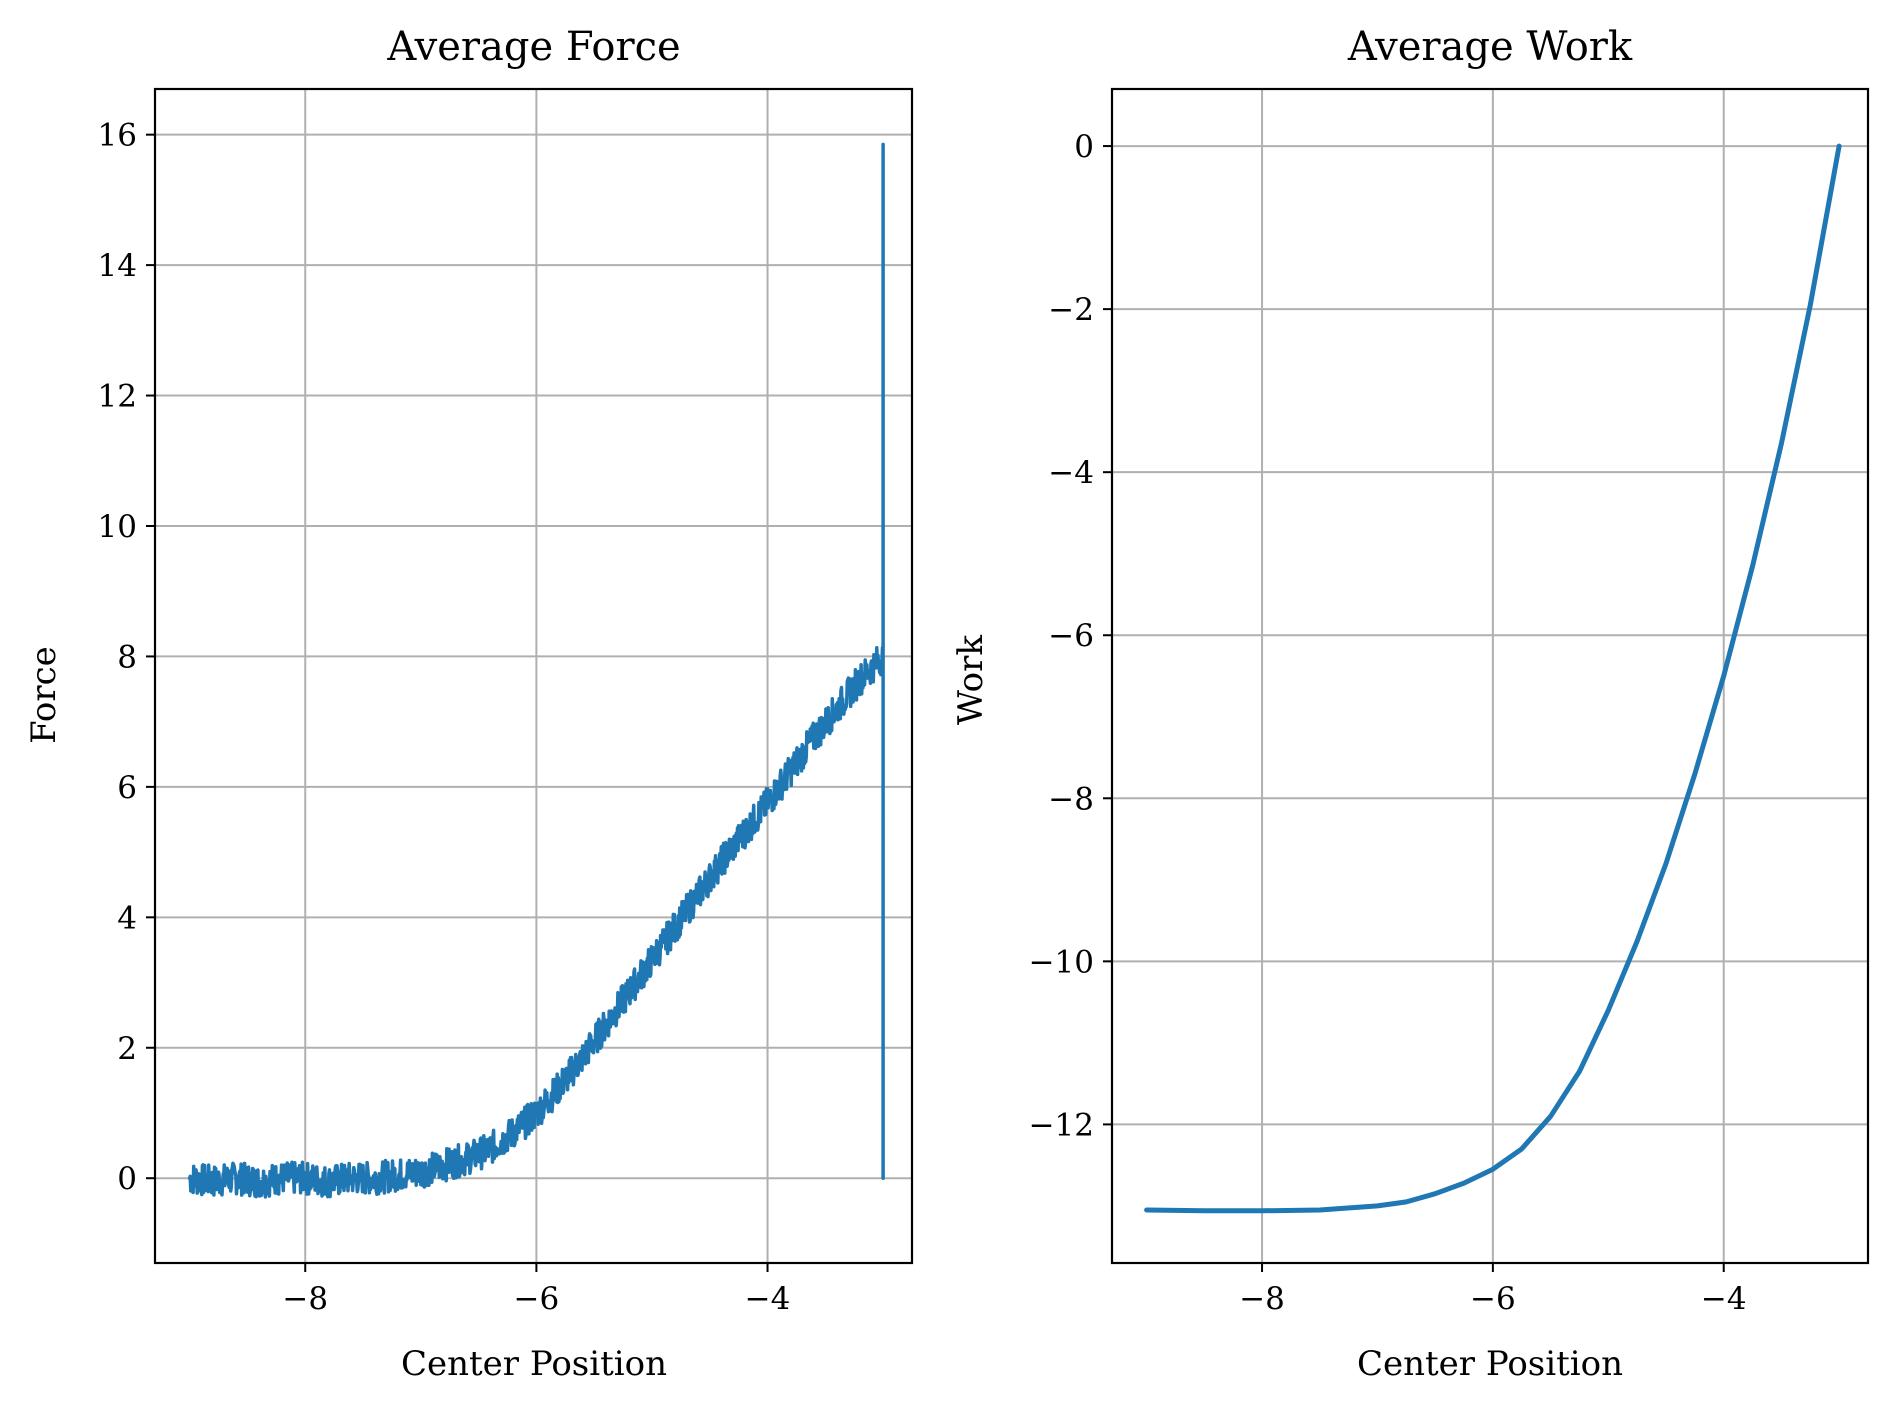 The image size is (1890, 1409). I want to click on force-xlabel: Center Position, so click(534, 1364).